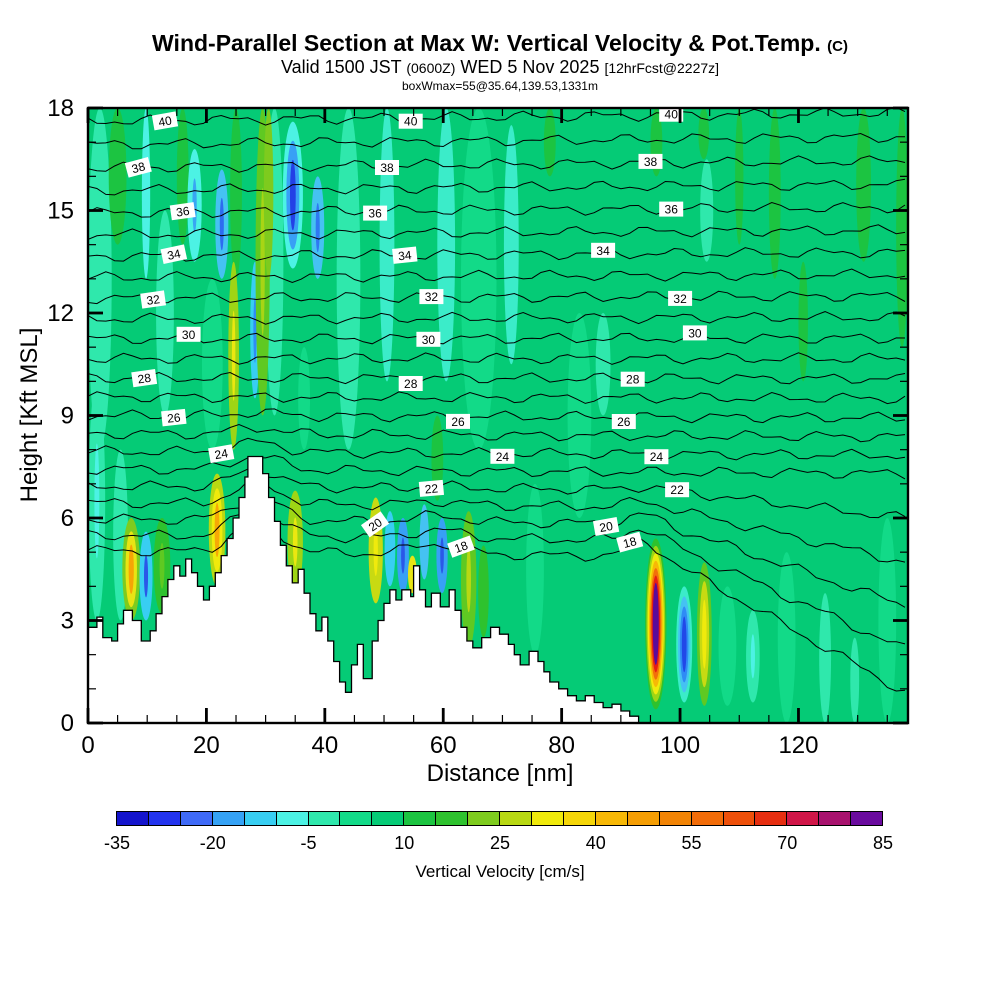  I want to click on theta-label-28: 28, so click(410, 383).